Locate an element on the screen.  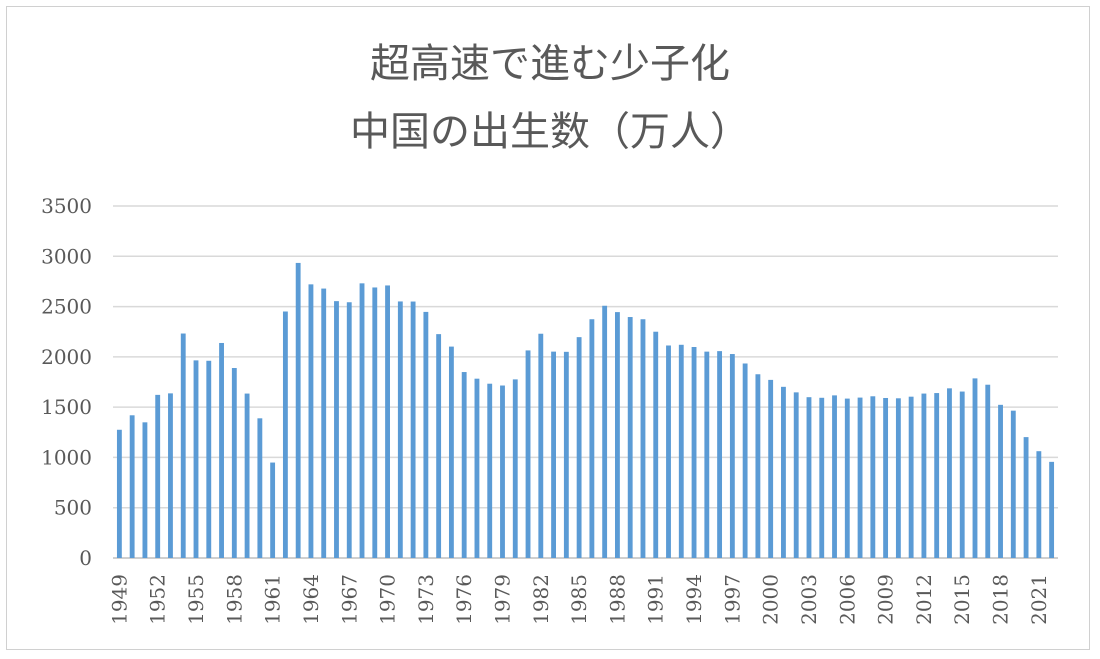
y-tick-label: 2500 is located at coordinates (66, 307).